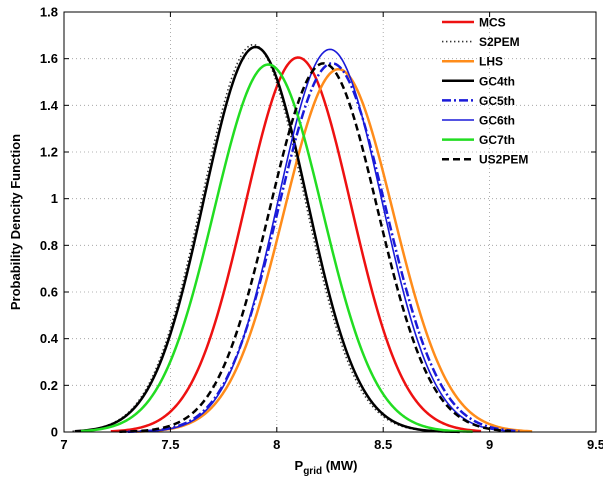  I want to click on x-axis-title-subscript: grid, so click(312, 471).